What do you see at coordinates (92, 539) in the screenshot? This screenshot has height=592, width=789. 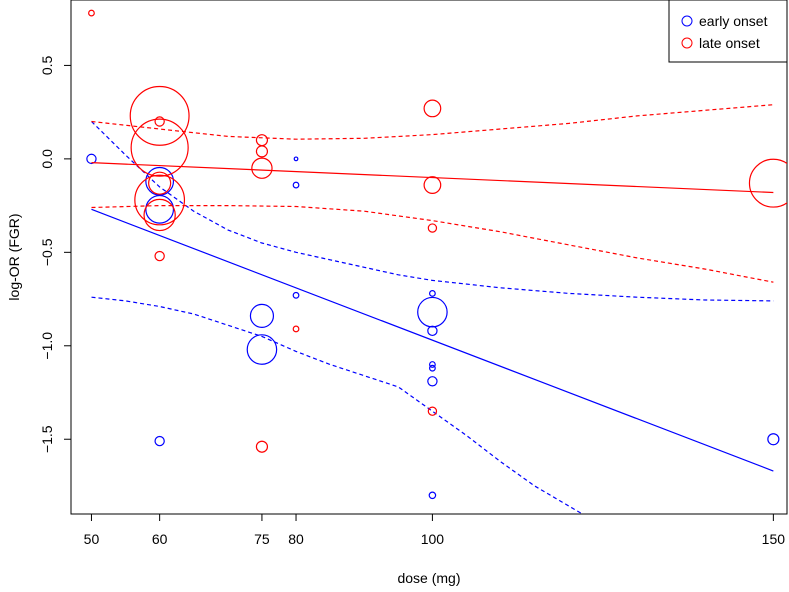 I see `x-tick-label: 50` at bounding box center [92, 539].